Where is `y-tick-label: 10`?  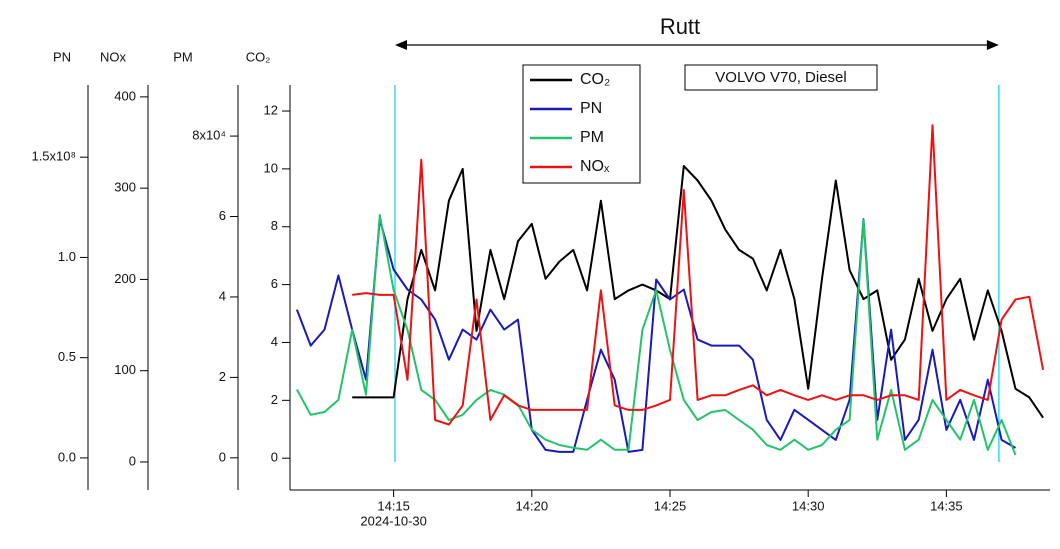
y-tick-label: 10 is located at coordinates (271, 167).